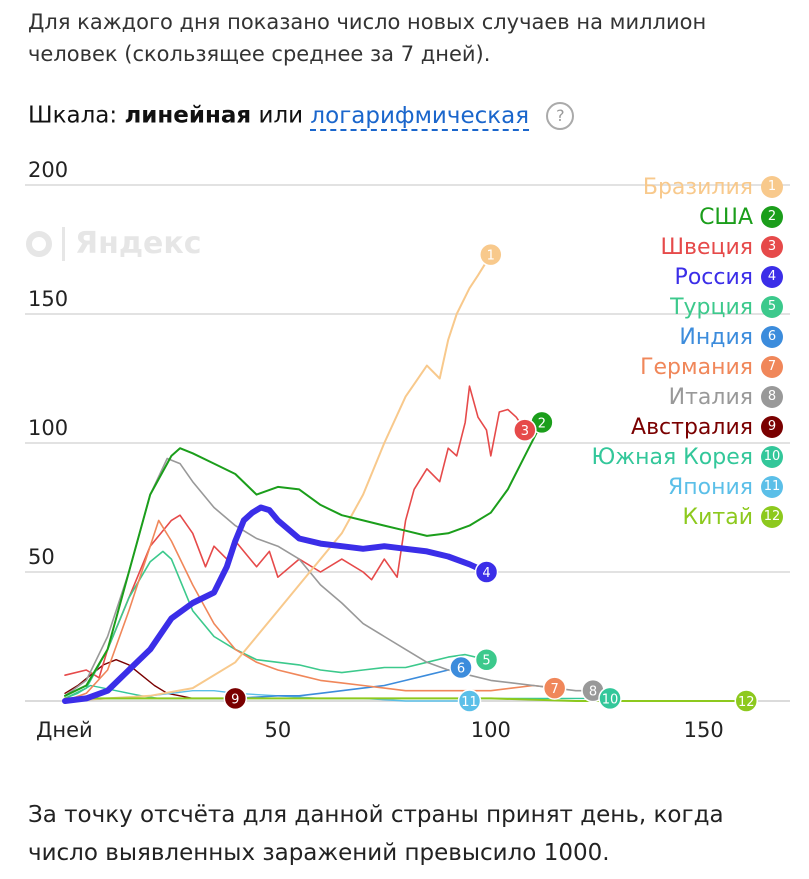 The image size is (809, 879). I want to click on series-end-marker-10: 10, so click(610, 698).